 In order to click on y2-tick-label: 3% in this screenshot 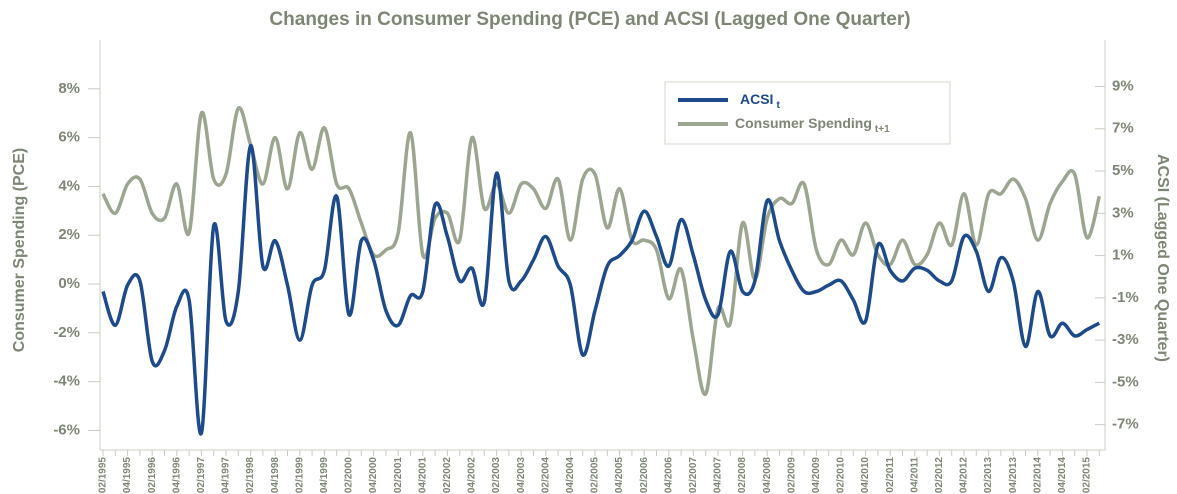, I will do `click(1123, 212)`.